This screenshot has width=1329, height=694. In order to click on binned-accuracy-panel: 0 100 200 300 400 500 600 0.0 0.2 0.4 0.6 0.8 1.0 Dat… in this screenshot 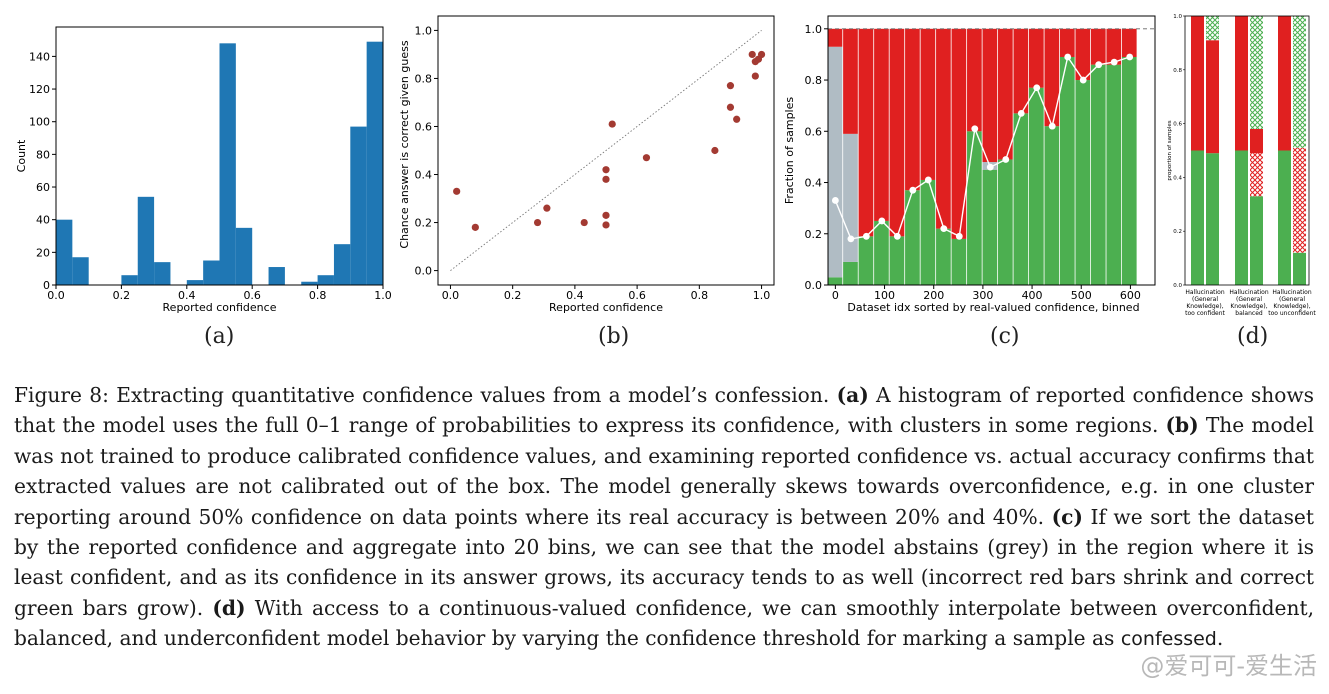, I will do `click(969, 164)`.